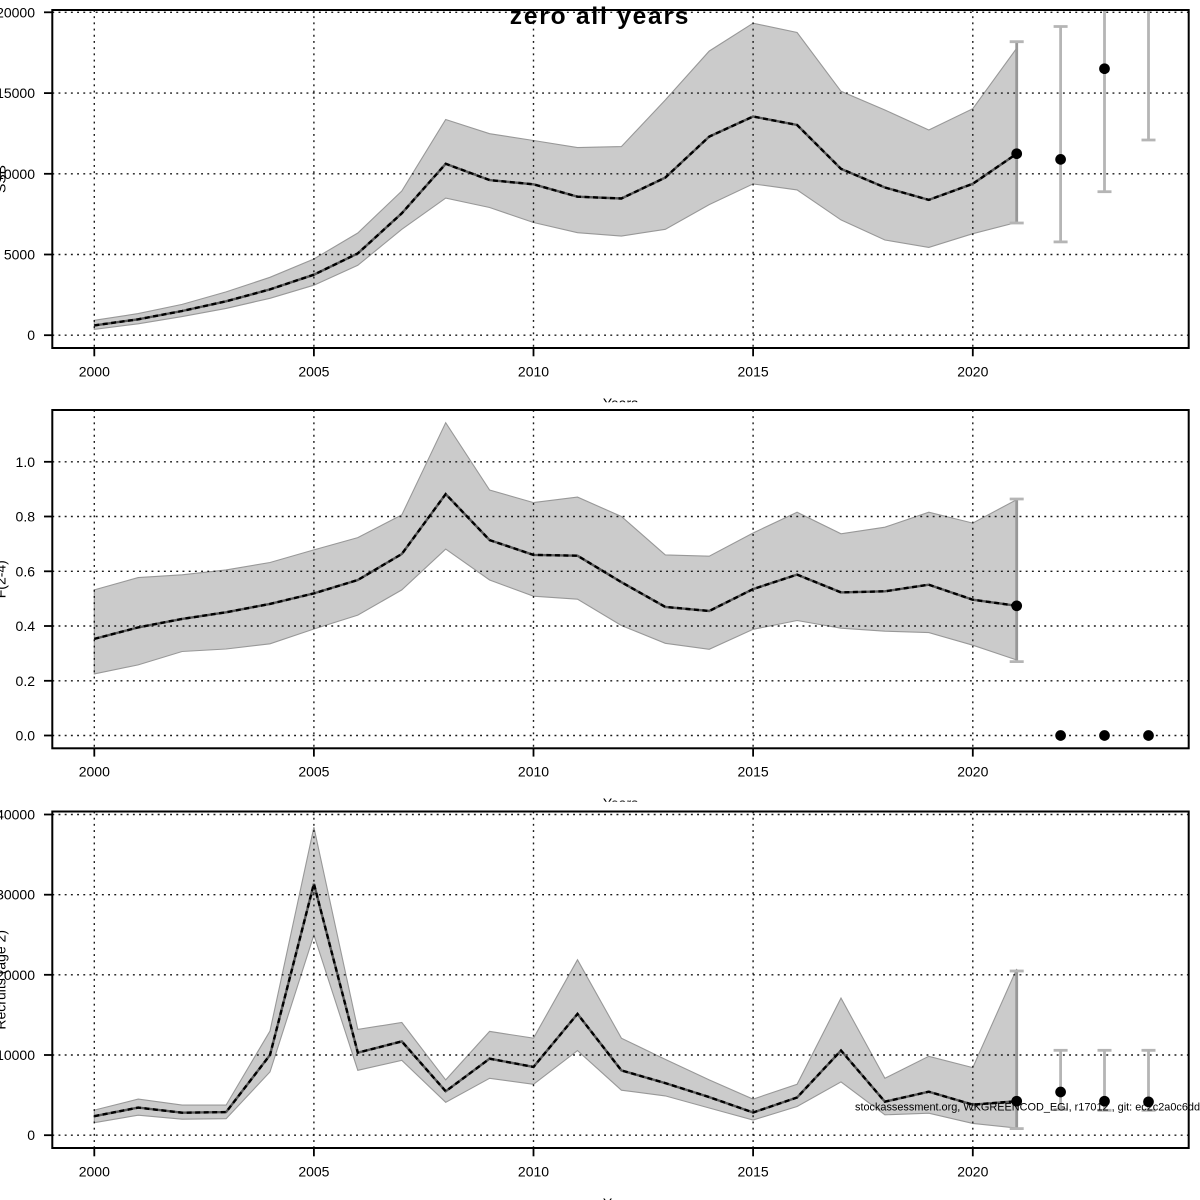 Image resolution: width=1200 pixels, height=1200 pixels. Describe the element at coordinates (26, 736) in the screenshot. I see `svg-text: 0.0` at that location.